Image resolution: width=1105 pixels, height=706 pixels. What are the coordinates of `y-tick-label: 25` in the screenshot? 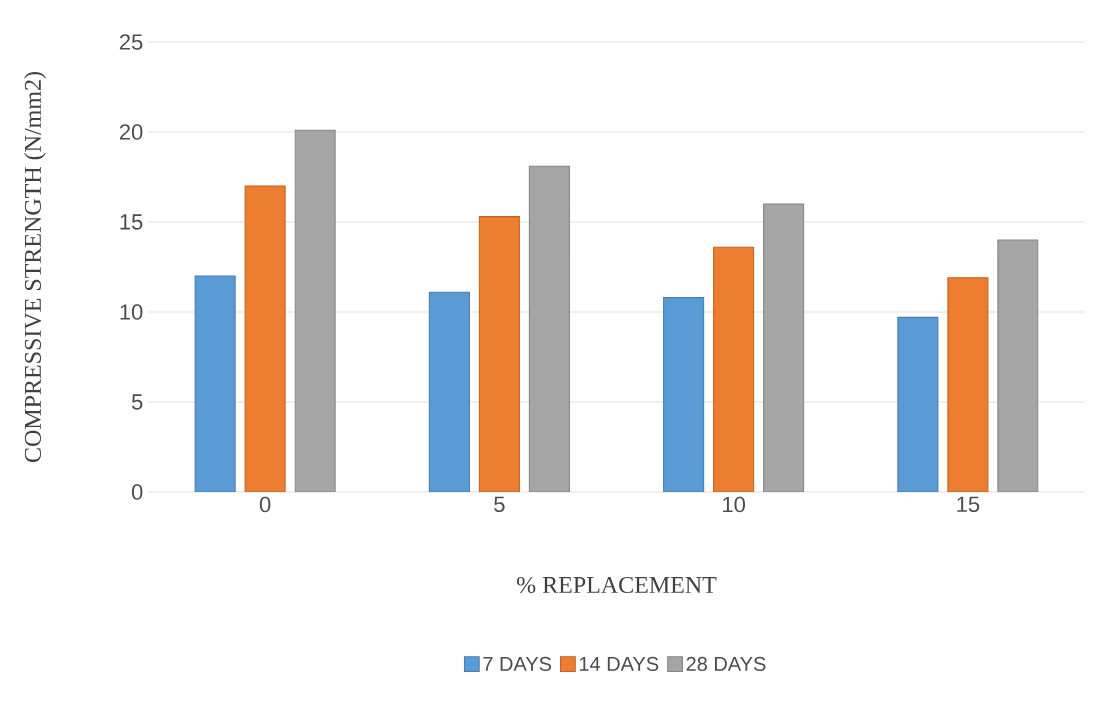 It's located at (131, 42).